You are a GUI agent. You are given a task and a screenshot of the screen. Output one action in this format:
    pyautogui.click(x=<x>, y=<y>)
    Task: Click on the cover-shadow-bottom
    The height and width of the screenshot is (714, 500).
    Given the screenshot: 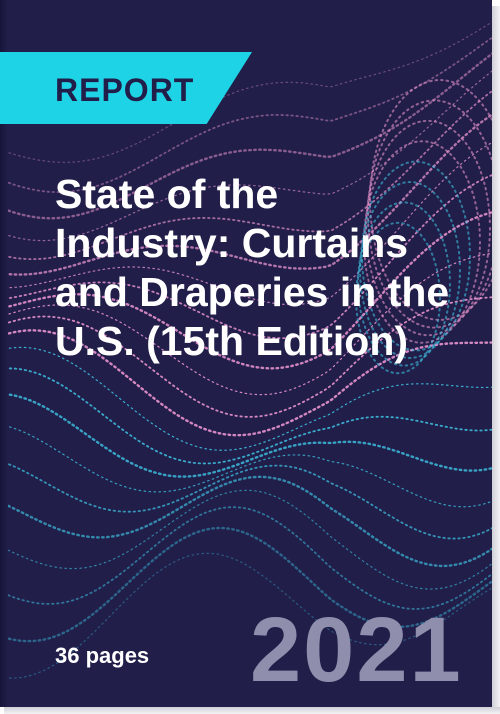 What is the action you would take?
    pyautogui.click(x=252, y=710)
    